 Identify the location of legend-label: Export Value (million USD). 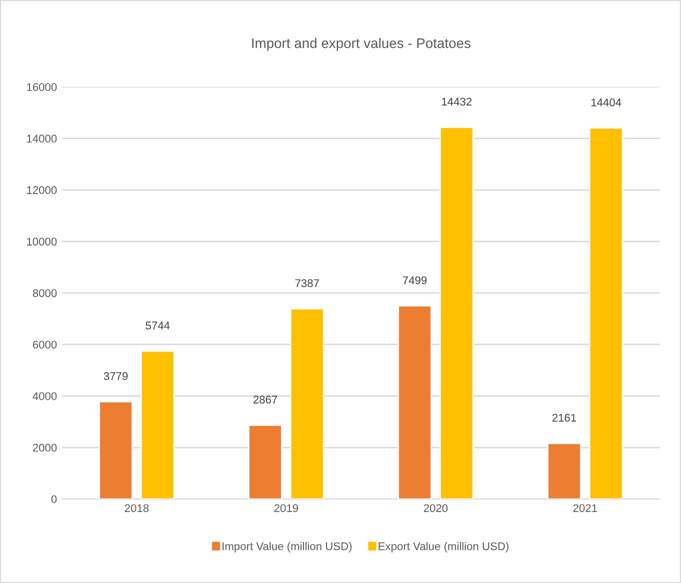
(443, 547).